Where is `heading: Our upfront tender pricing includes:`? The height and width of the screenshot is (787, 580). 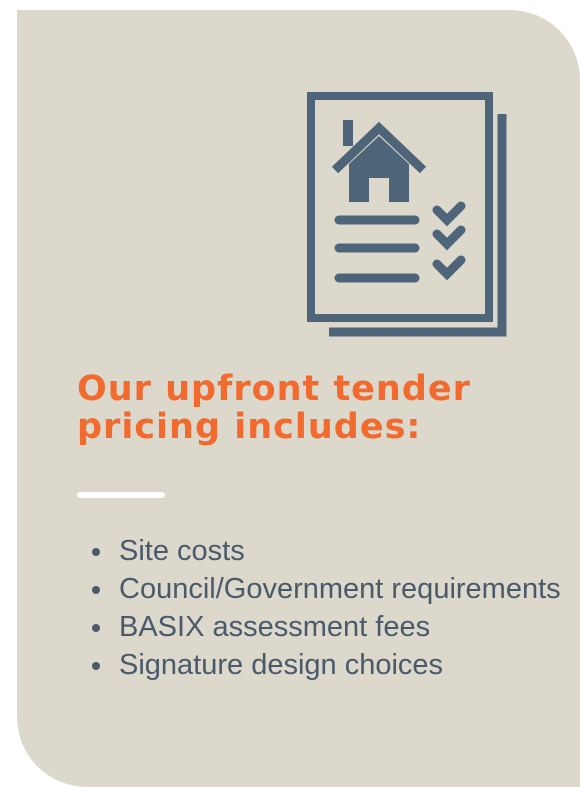 heading: Our upfront tender pricing includes: is located at coordinates (274, 408).